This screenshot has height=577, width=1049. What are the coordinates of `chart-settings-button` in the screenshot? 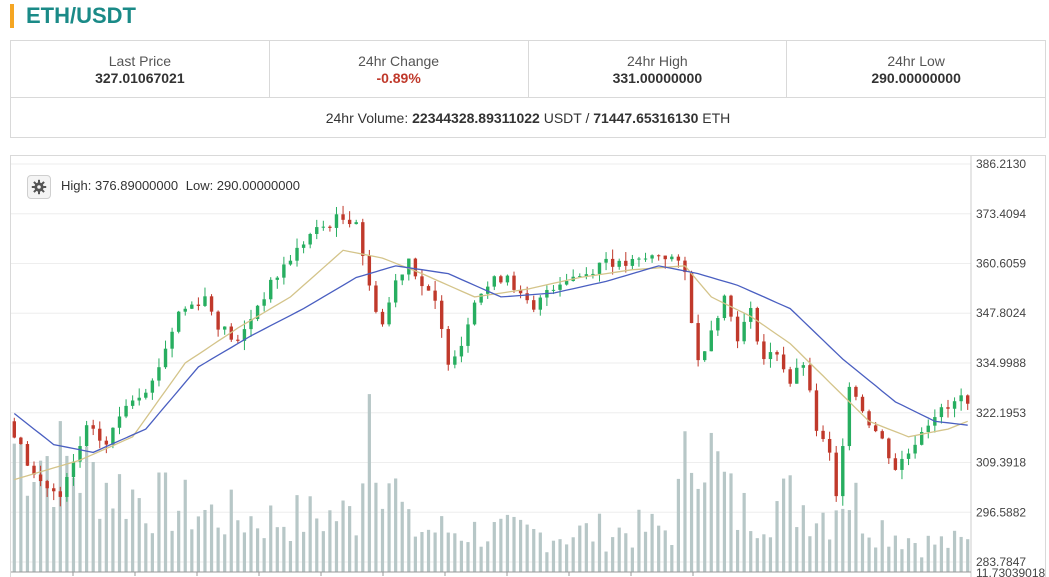 It's located at (39, 187).